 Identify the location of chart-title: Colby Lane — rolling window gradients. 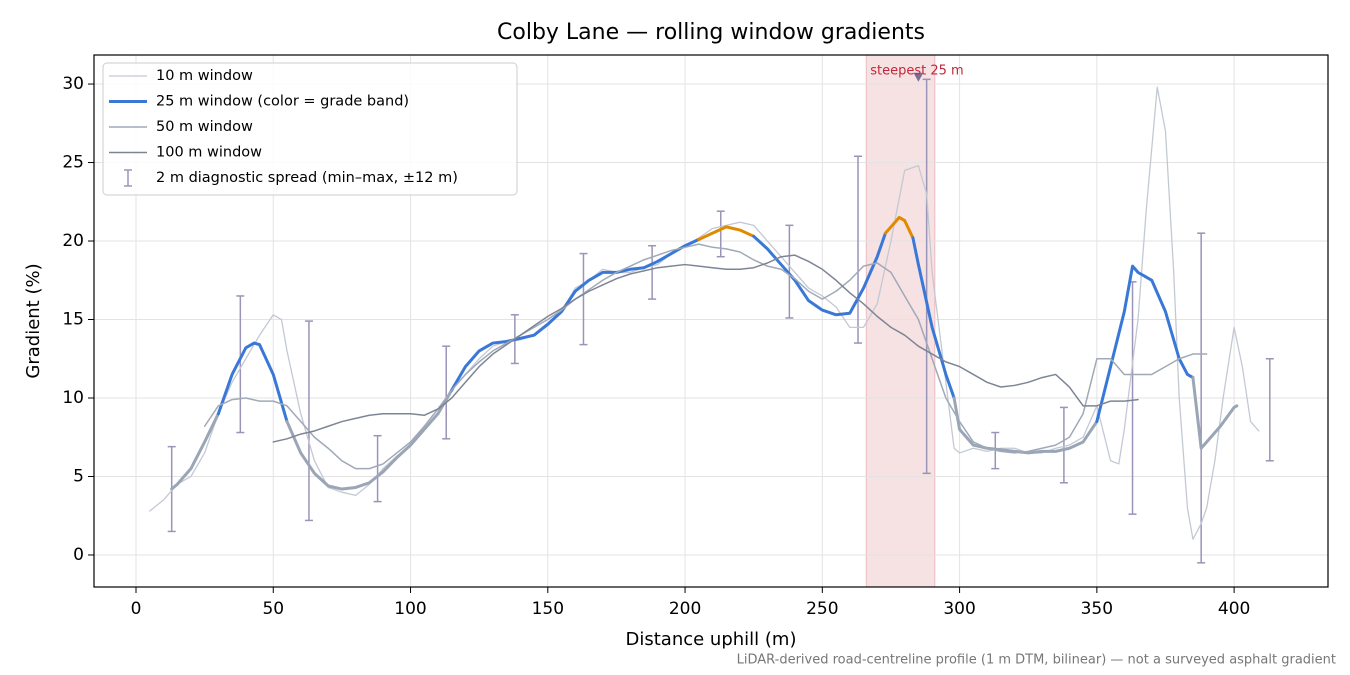
(711, 32).